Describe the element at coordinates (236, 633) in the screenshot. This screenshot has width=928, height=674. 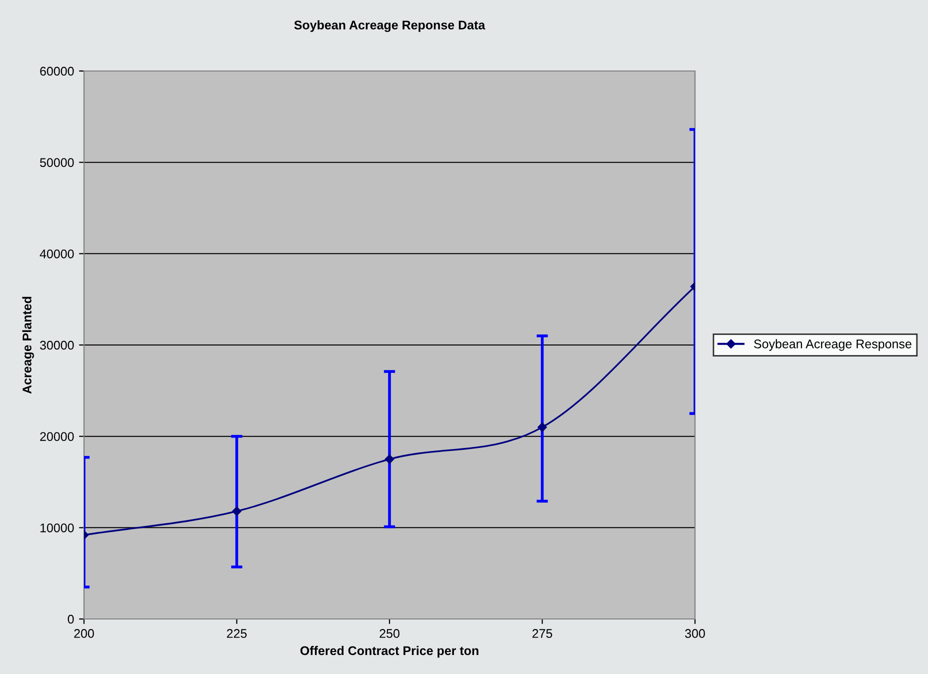
I see `x-tick-label: 225` at that location.